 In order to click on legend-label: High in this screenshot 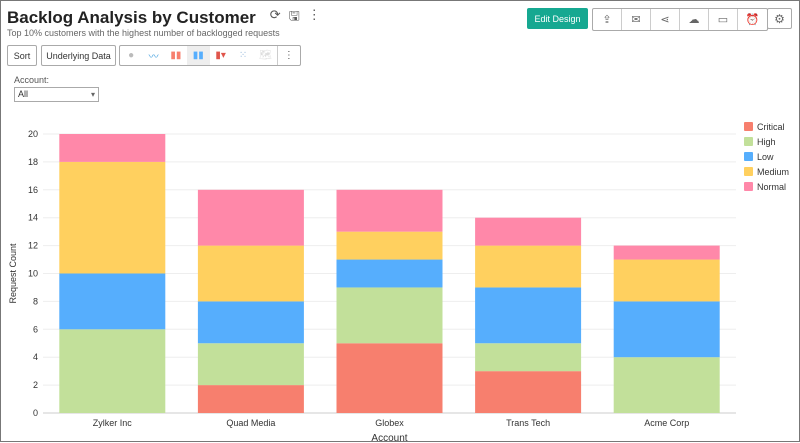, I will do `click(766, 141)`.